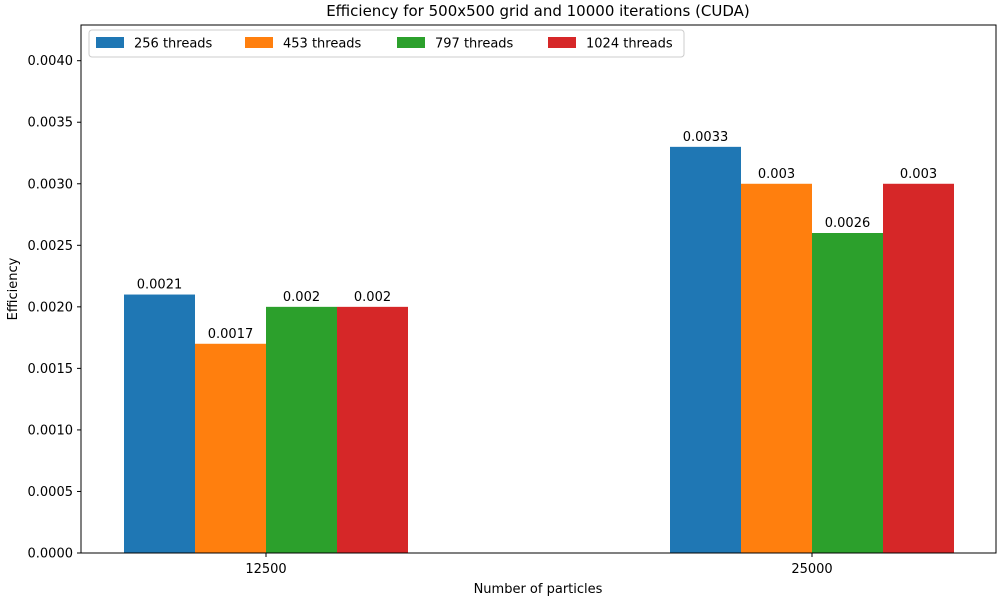  What do you see at coordinates (51, 492) in the screenshot?
I see `y-tick-label: 0.0005` at bounding box center [51, 492].